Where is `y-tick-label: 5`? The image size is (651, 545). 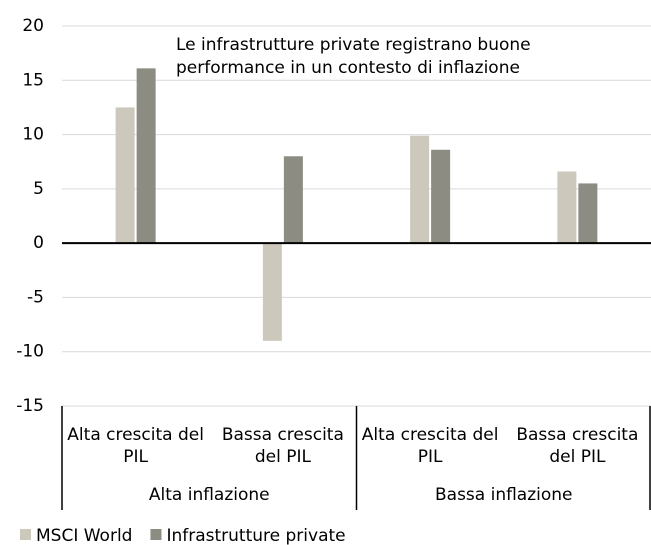
y-tick-label: 5 is located at coordinates (38, 189).